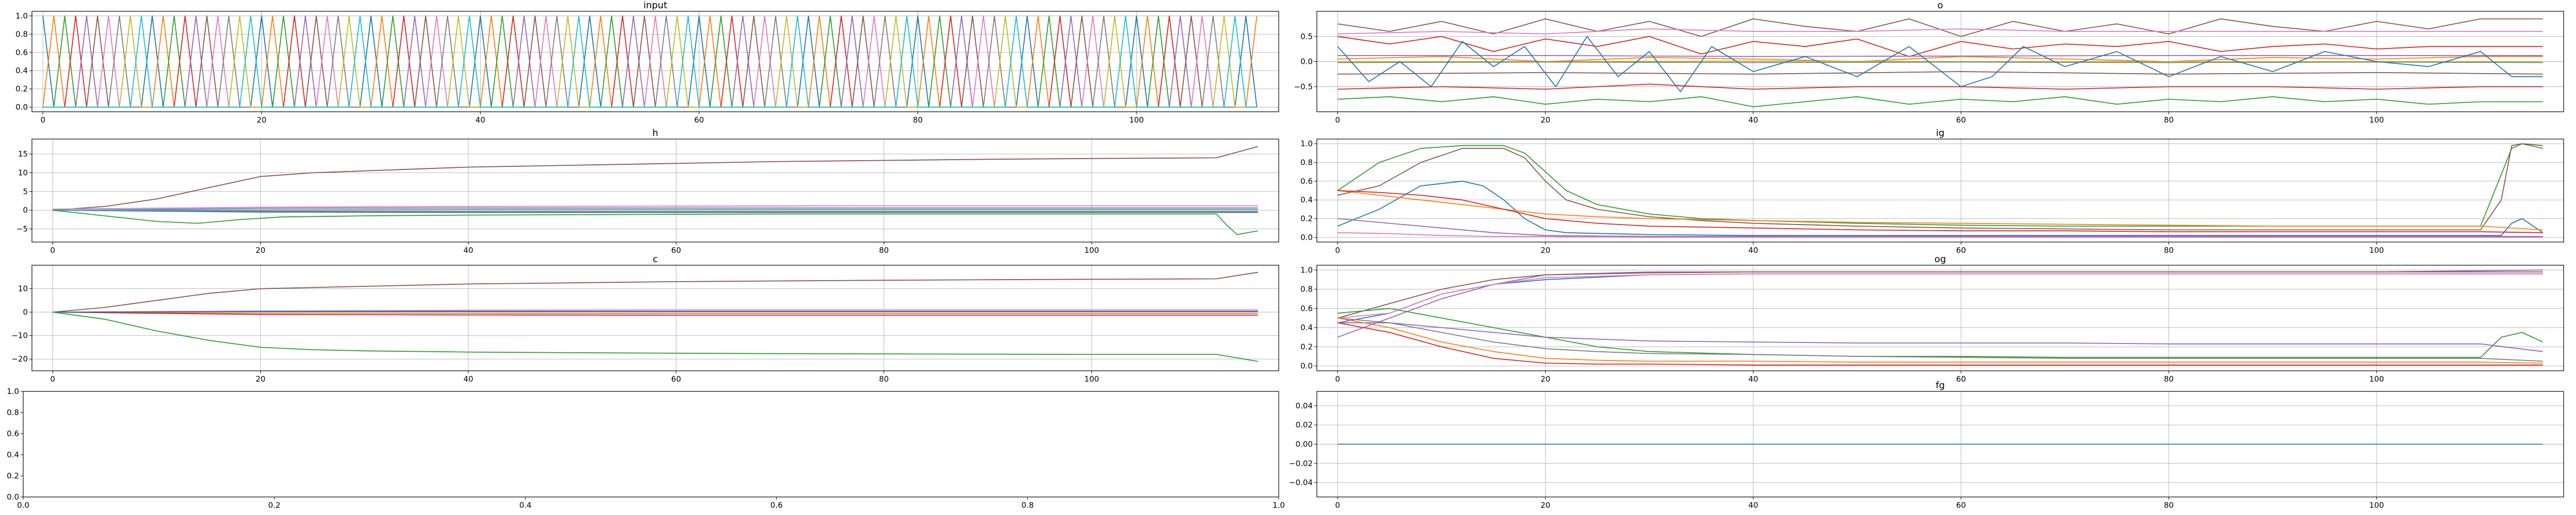 This screenshot has width=2576, height=515. I want to click on subplot-title: ig, so click(1940, 133).